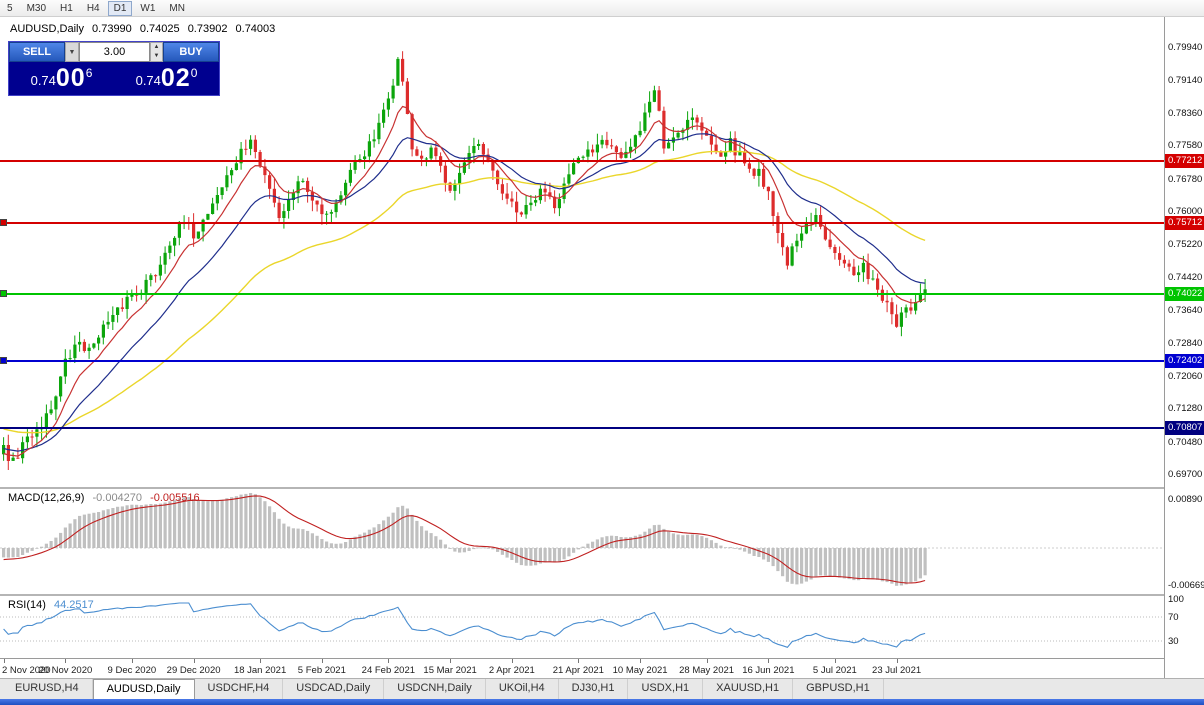  What do you see at coordinates (1185, 81) in the screenshot?
I see `price-axis-label: 0.79140` at bounding box center [1185, 81].